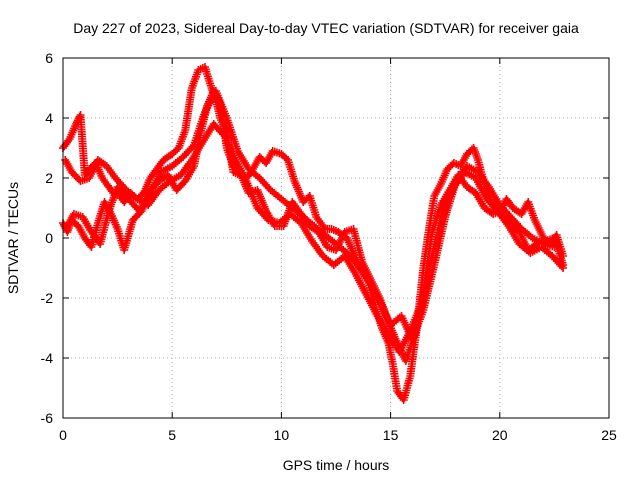 Image resolution: width=640 pixels, height=480 pixels. Describe the element at coordinates (47, 418) in the screenshot. I see `y-tick-label: -6` at that location.